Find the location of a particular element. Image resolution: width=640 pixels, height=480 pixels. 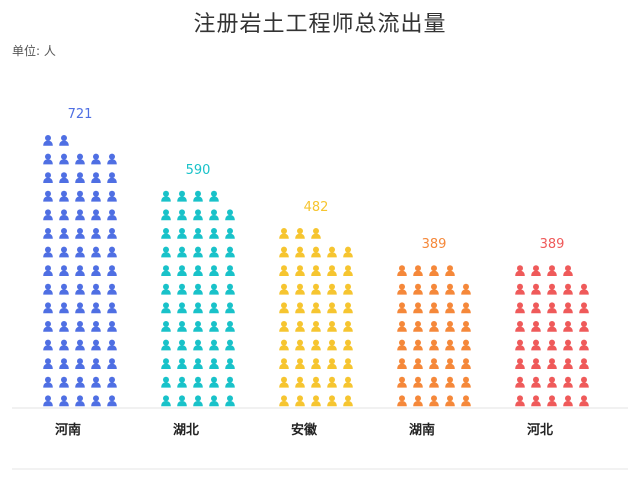

x-tick-label-河北: 河北 is located at coordinates (540, 430).